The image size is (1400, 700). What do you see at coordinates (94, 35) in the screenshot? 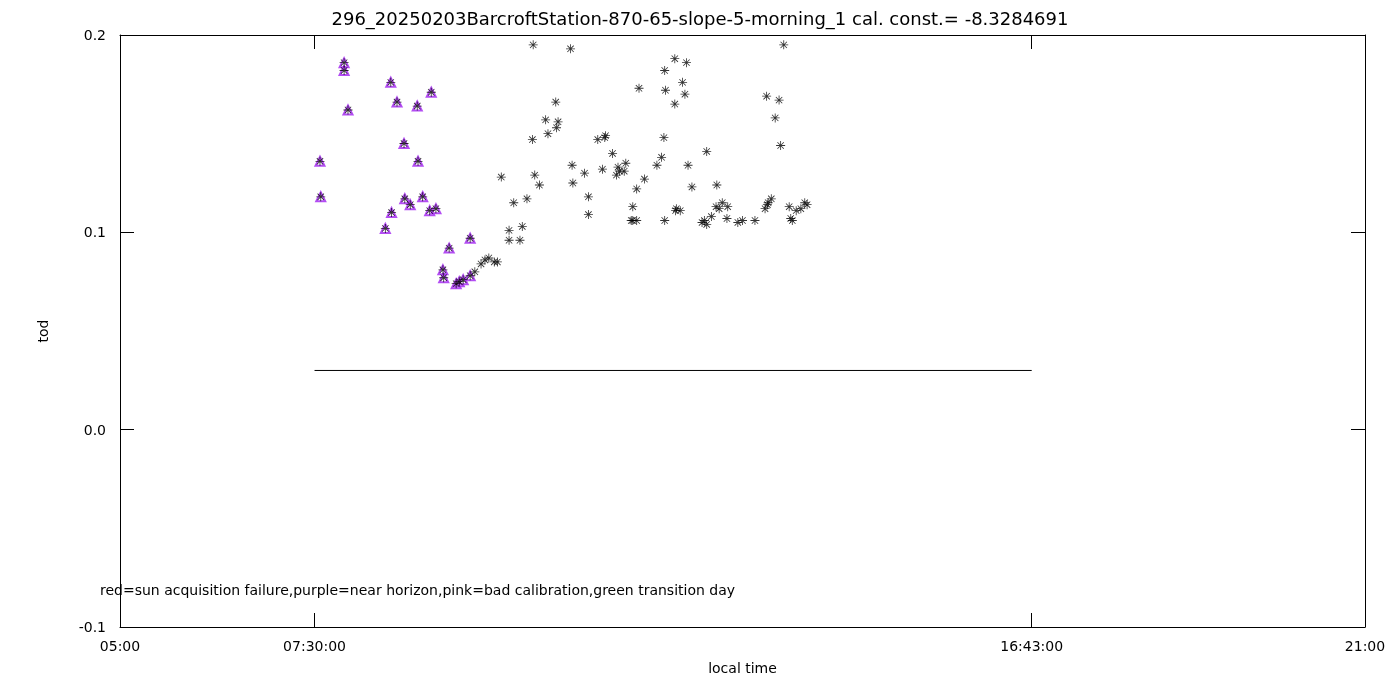
I see `y-tick-label: 0.2` at bounding box center [94, 35].